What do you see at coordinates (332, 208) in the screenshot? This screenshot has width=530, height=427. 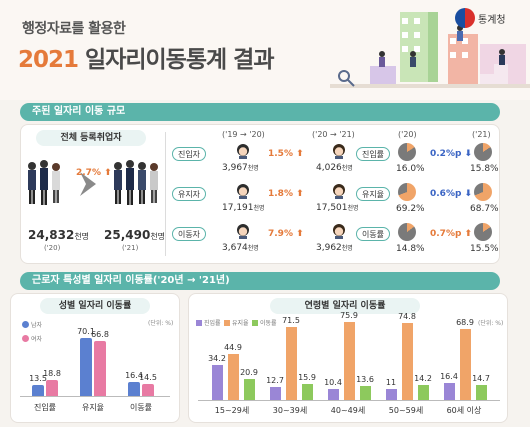 I see `flow-value-2021-number: 17,501` at bounding box center [332, 208].